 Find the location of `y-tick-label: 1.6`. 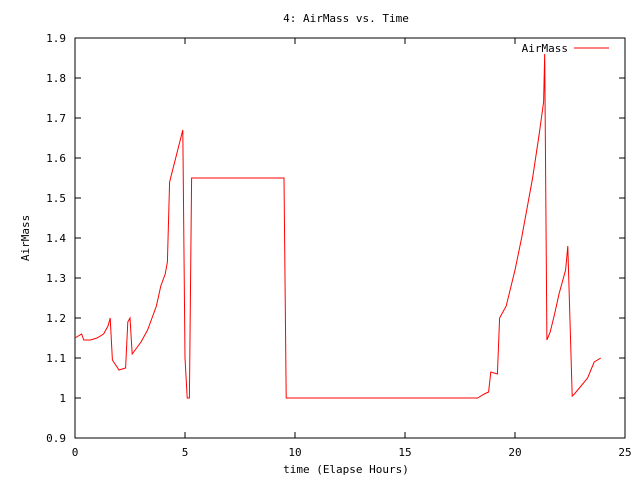

y-tick-label: 1.6 is located at coordinates (56, 158).